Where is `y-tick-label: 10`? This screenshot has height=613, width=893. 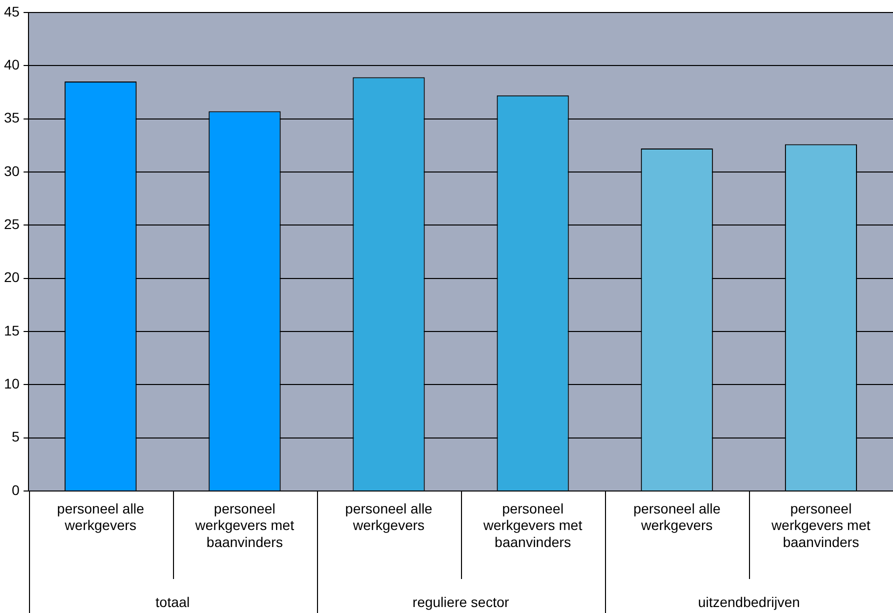 y-tick-label: 10 is located at coordinates (12, 384).